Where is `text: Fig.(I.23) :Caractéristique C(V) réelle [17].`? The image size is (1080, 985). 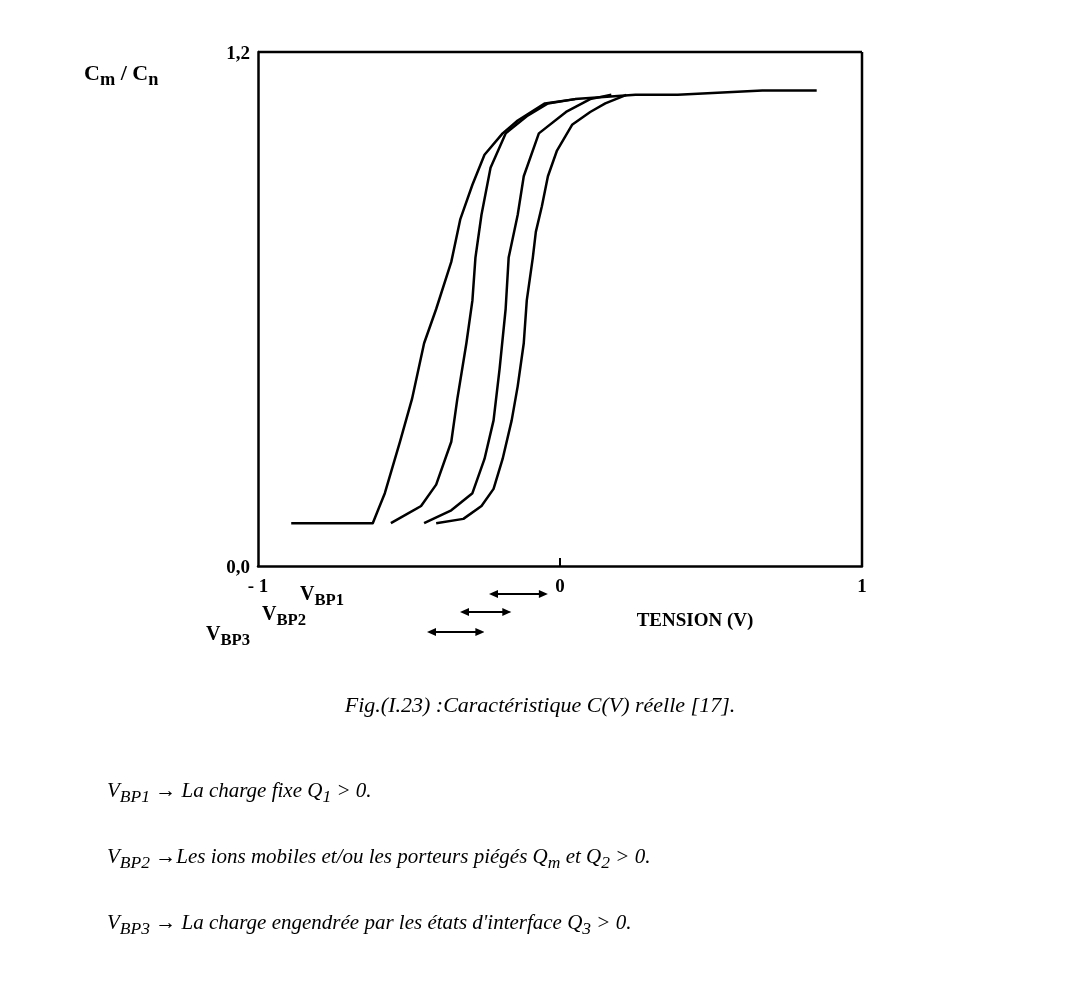
text: Fig.(I.23) :Caractéristique C(V) réelle [17]. is located at coordinates (540, 705).